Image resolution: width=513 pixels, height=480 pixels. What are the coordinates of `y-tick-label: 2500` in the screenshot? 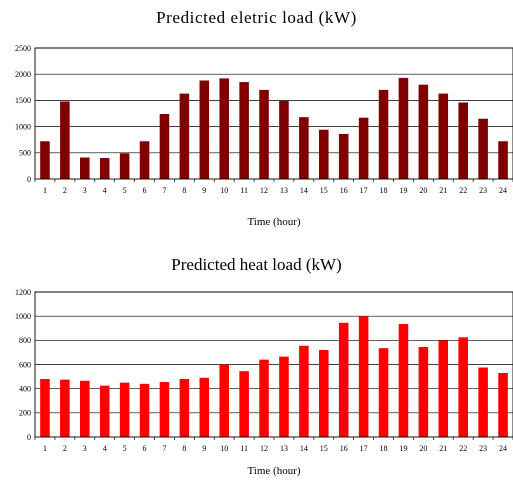 It's located at (23, 48).